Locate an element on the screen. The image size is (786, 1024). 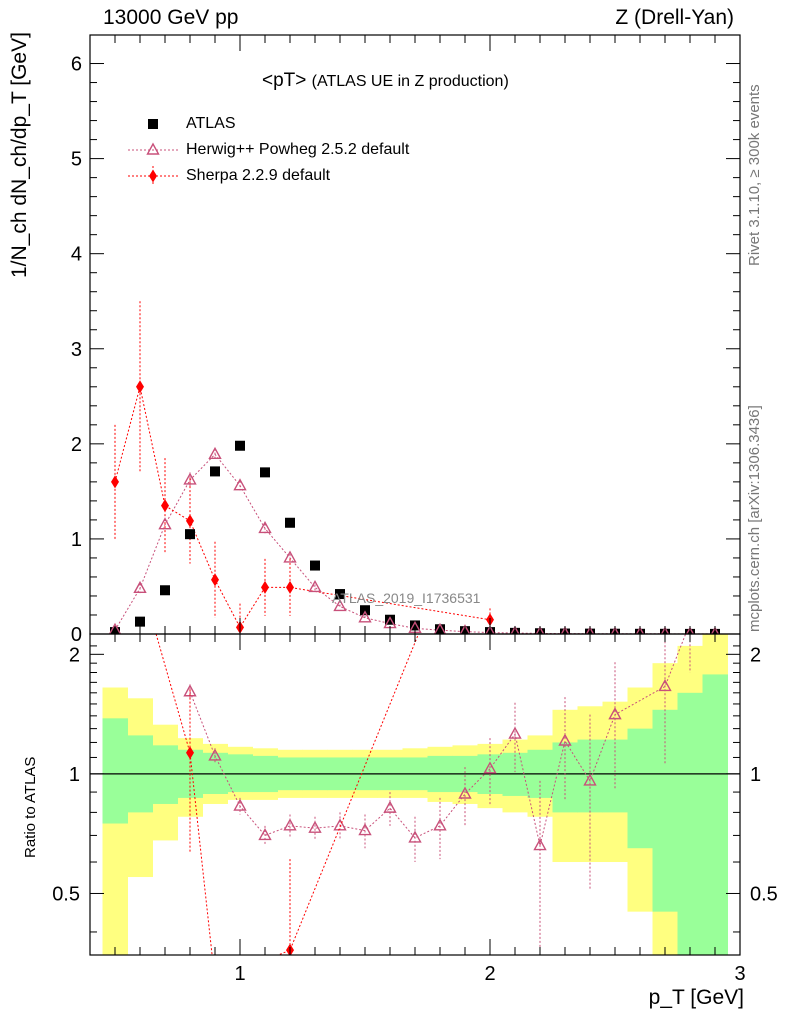
ratio-y-tick-label-right: 0.5 is located at coordinates (764, 894).